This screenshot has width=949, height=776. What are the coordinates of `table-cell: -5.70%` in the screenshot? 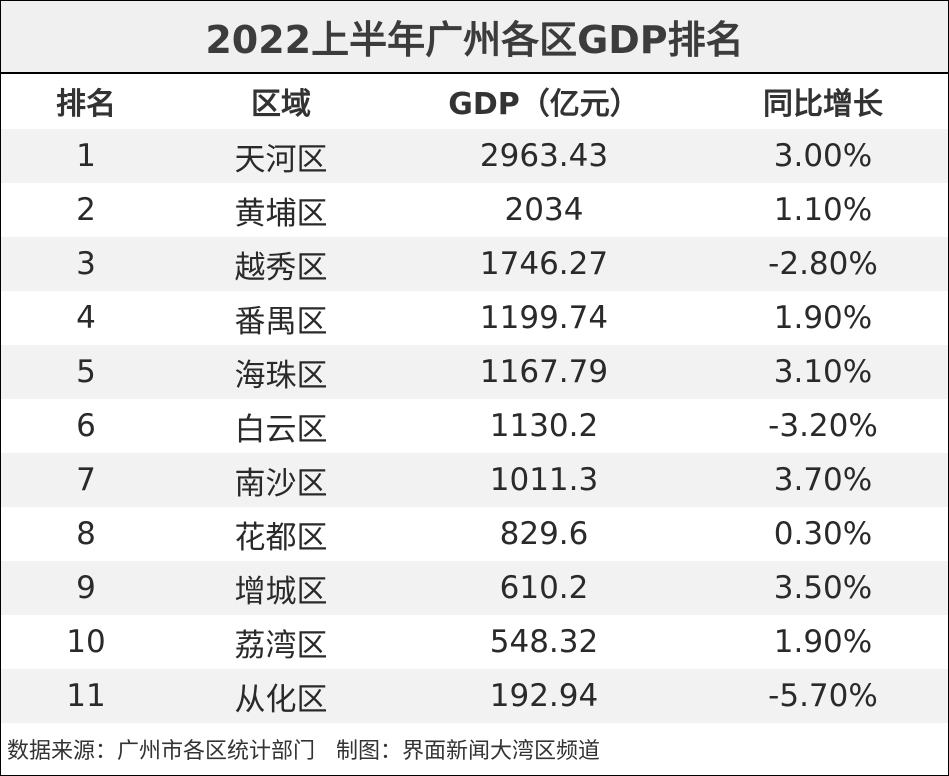 It's located at (823, 696).